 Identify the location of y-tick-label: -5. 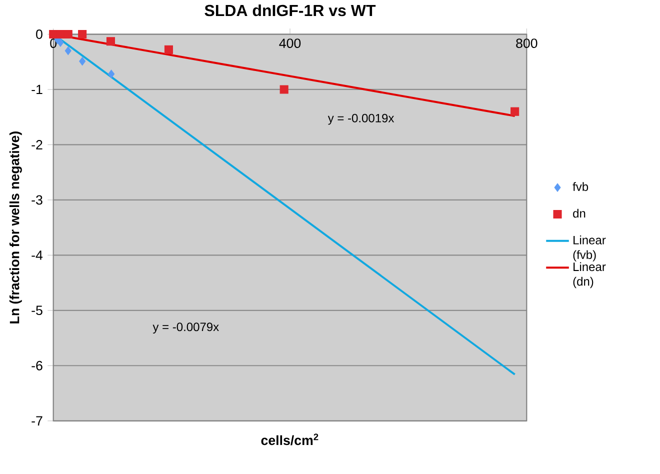
(37, 310).